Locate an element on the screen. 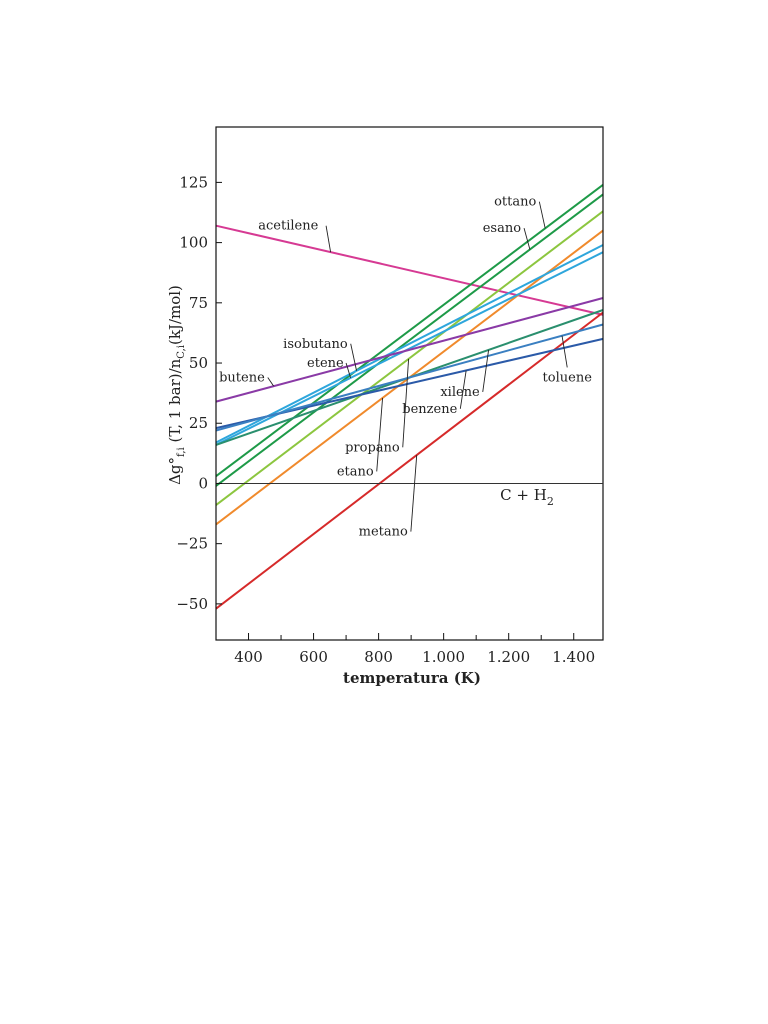  leader-line-esano is located at coordinates (527, 239).